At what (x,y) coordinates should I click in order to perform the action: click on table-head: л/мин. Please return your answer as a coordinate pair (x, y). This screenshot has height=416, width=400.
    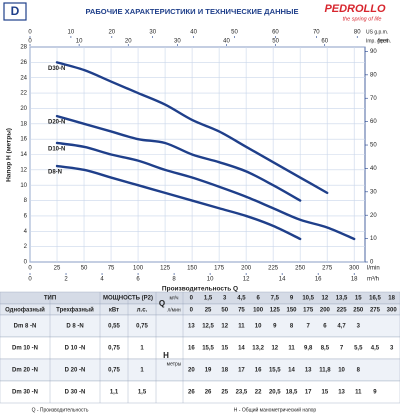
    Looking at the image, I should click on (174, 310).